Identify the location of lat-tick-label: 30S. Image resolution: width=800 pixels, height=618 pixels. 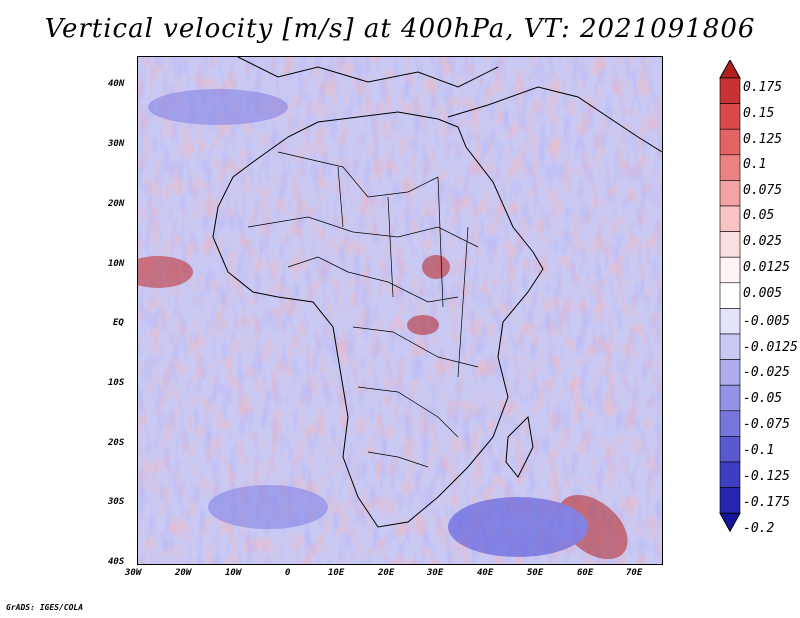
(116, 502).